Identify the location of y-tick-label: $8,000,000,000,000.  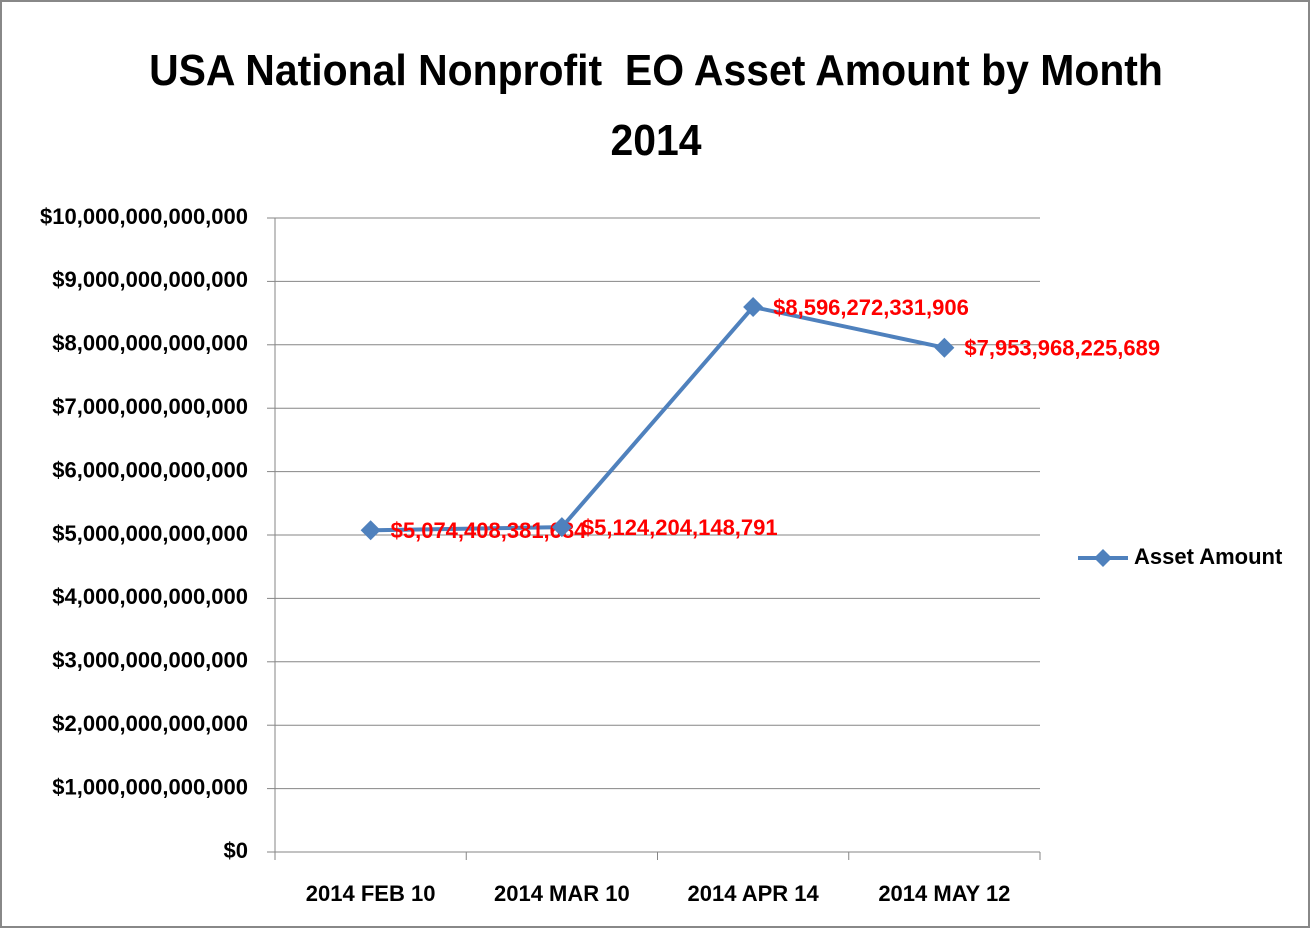
(150, 343).